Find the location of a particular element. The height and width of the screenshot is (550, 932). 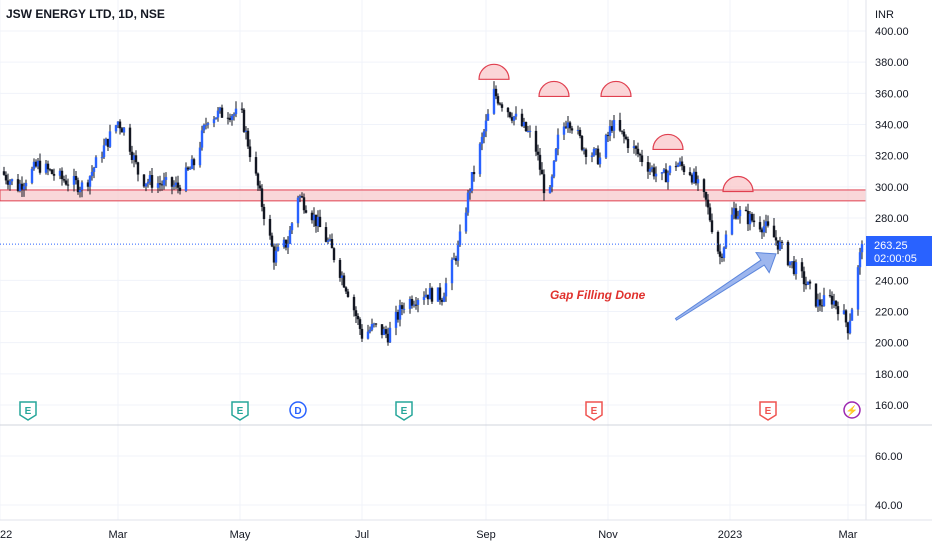

price-tick-label: 400.00 is located at coordinates (892, 32).